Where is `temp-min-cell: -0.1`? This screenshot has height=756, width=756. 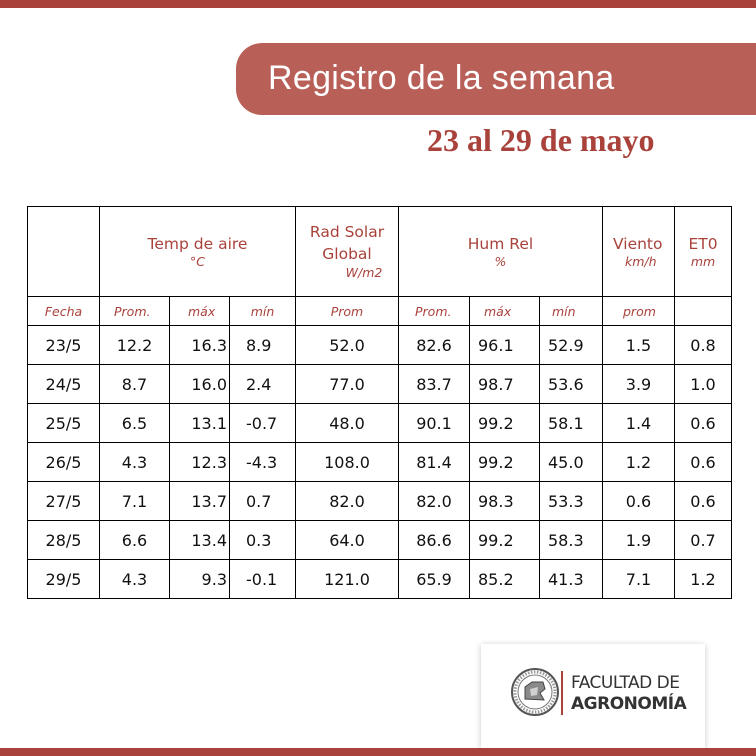 temp-min-cell: -0.1 is located at coordinates (262, 579).